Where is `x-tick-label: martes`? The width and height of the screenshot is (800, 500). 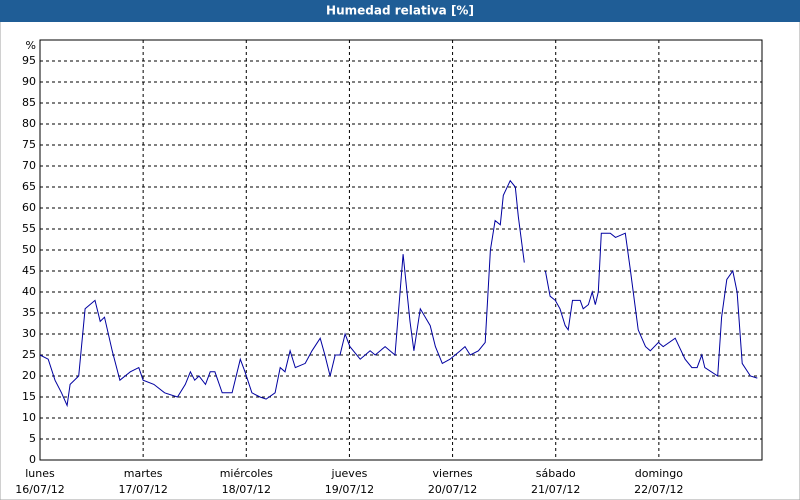 x-tick-label: martes is located at coordinates (143, 473).